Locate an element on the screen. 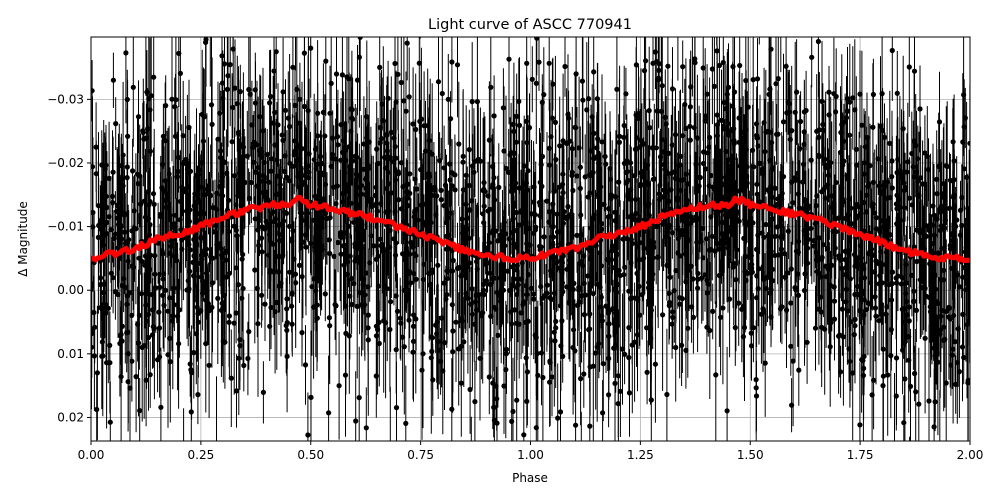 The height and width of the screenshot is (500, 1000). x-tick-label: 1.50 is located at coordinates (750, 455).